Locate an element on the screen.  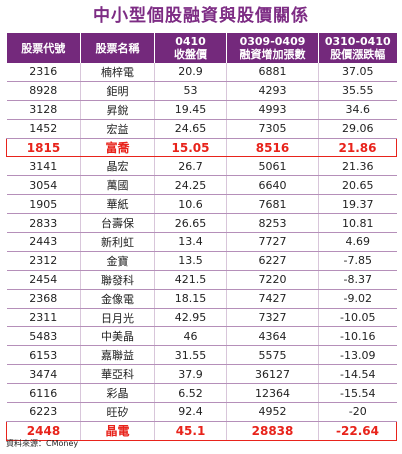
margin-increase-cell: 4952 is located at coordinates (272, 412).